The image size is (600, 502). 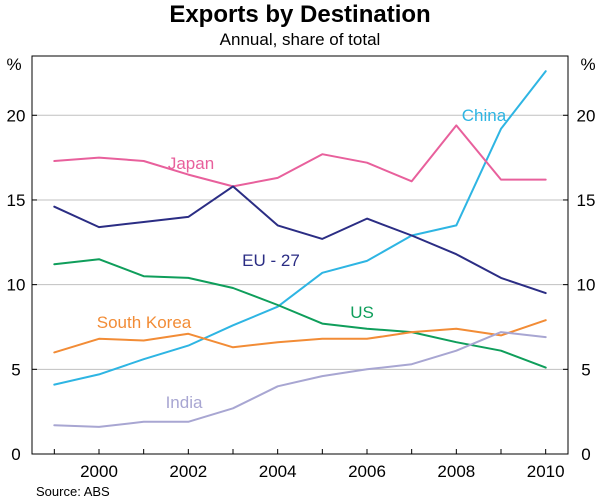 I want to click on label-india: India, so click(x=184, y=402).